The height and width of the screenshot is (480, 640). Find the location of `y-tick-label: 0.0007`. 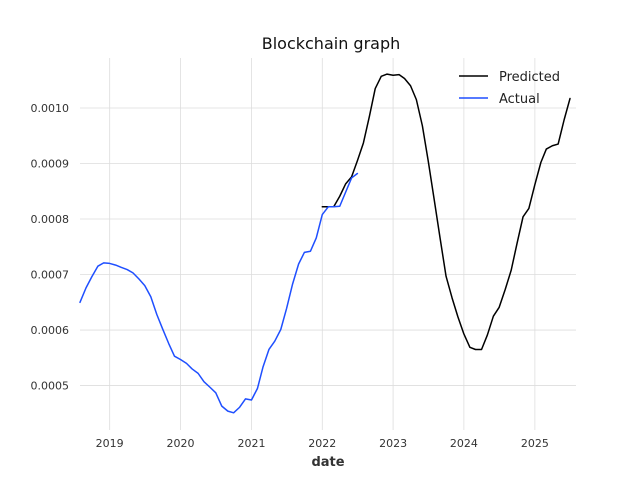

y-tick-label: 0.0007 is located at coordinates (50, 275).